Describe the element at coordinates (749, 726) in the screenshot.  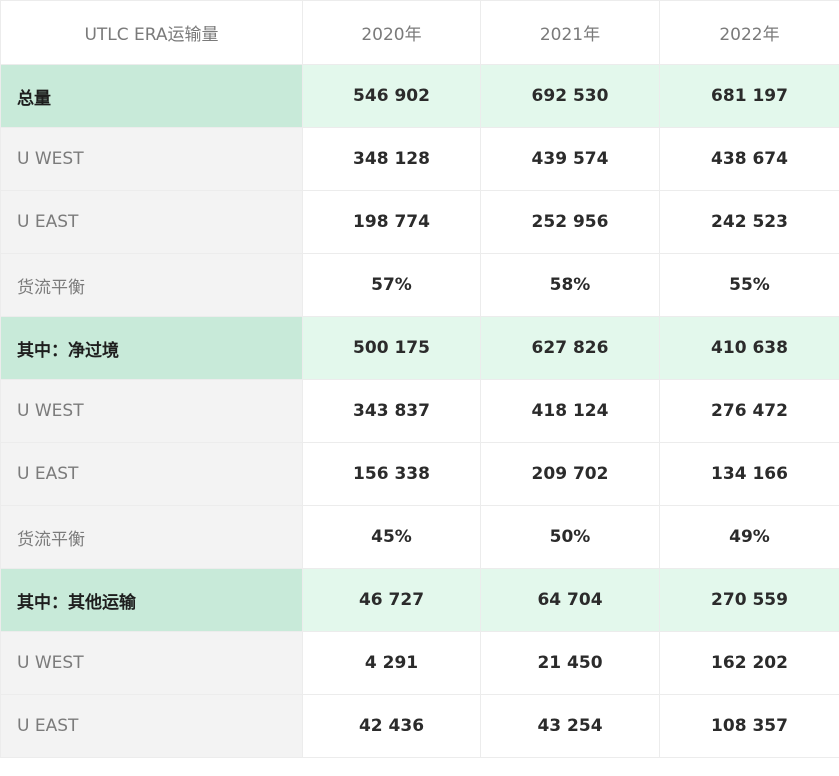
I see `value-cell: 108 357` at that location.